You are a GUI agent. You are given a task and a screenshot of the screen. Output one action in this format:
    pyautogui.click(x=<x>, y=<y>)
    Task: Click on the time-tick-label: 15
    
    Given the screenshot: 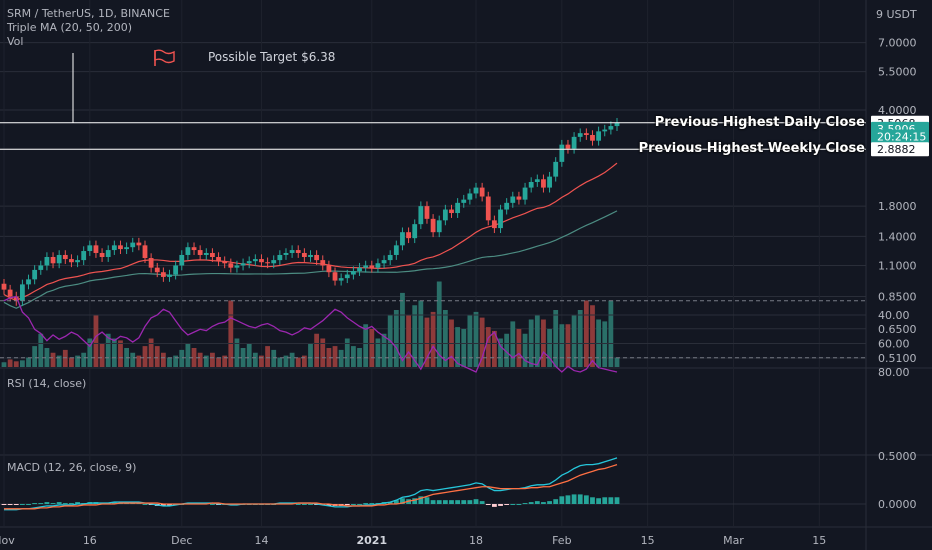 What is the action you would take?
    pyautogui.click(x=819, y=540)
    